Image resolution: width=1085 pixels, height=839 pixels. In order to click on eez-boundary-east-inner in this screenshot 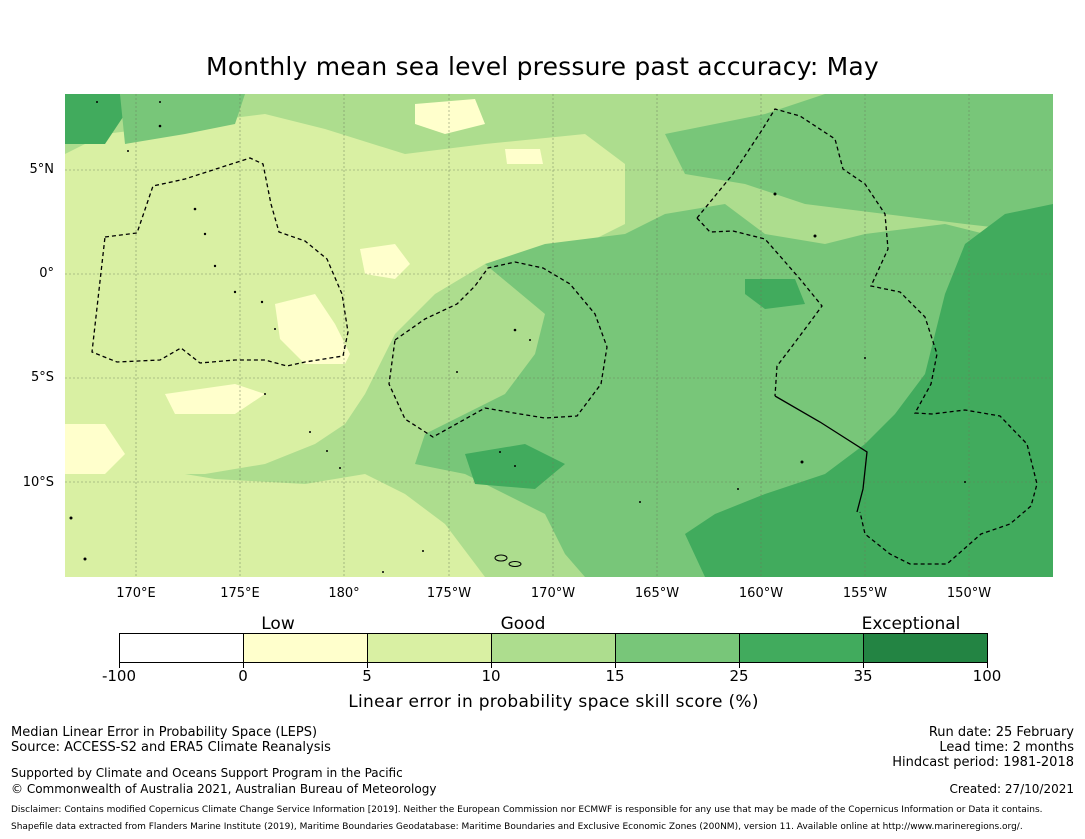, I will do `click(759, 307)`.